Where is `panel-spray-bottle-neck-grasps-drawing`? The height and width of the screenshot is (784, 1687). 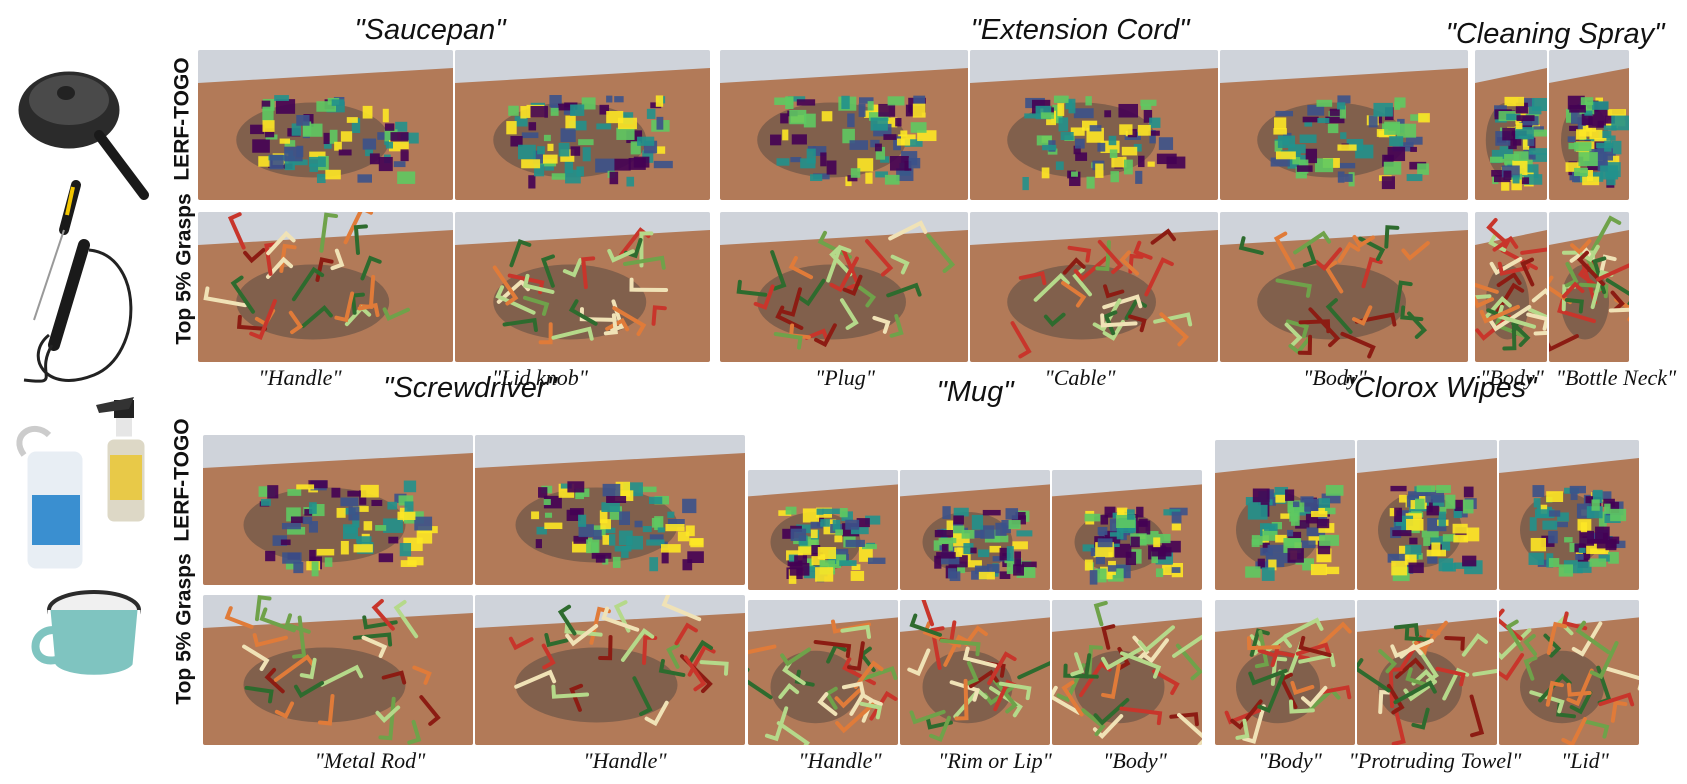 panel-spray-bottle-neck-grasps-drawing is located at coordinates (1589, 287).